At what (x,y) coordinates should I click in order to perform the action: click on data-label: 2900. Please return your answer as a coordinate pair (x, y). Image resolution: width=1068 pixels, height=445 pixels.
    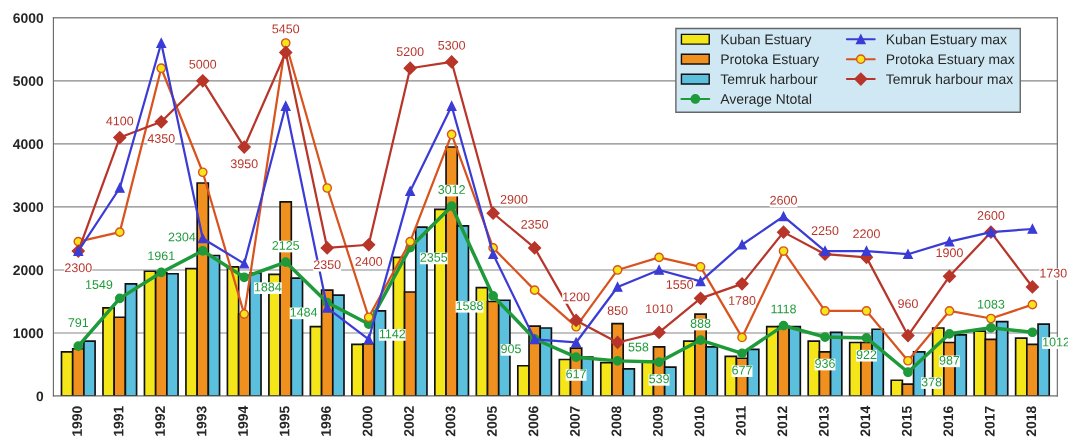
    Looking at the image, I should click on (514, 199).